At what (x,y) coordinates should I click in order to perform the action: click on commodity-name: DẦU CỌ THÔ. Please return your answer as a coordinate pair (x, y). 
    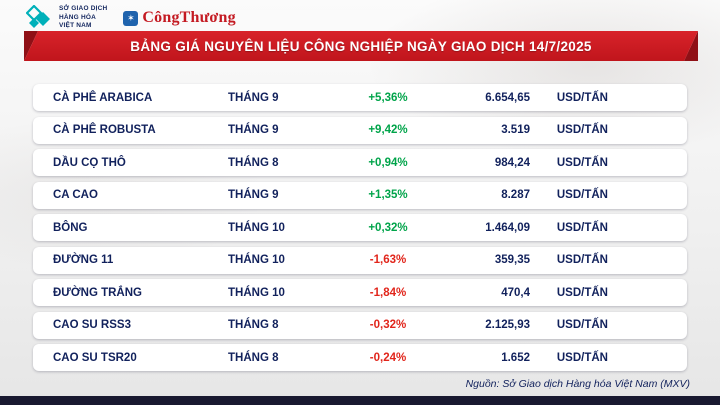
    Looking at the image, I should click on (89, 162).